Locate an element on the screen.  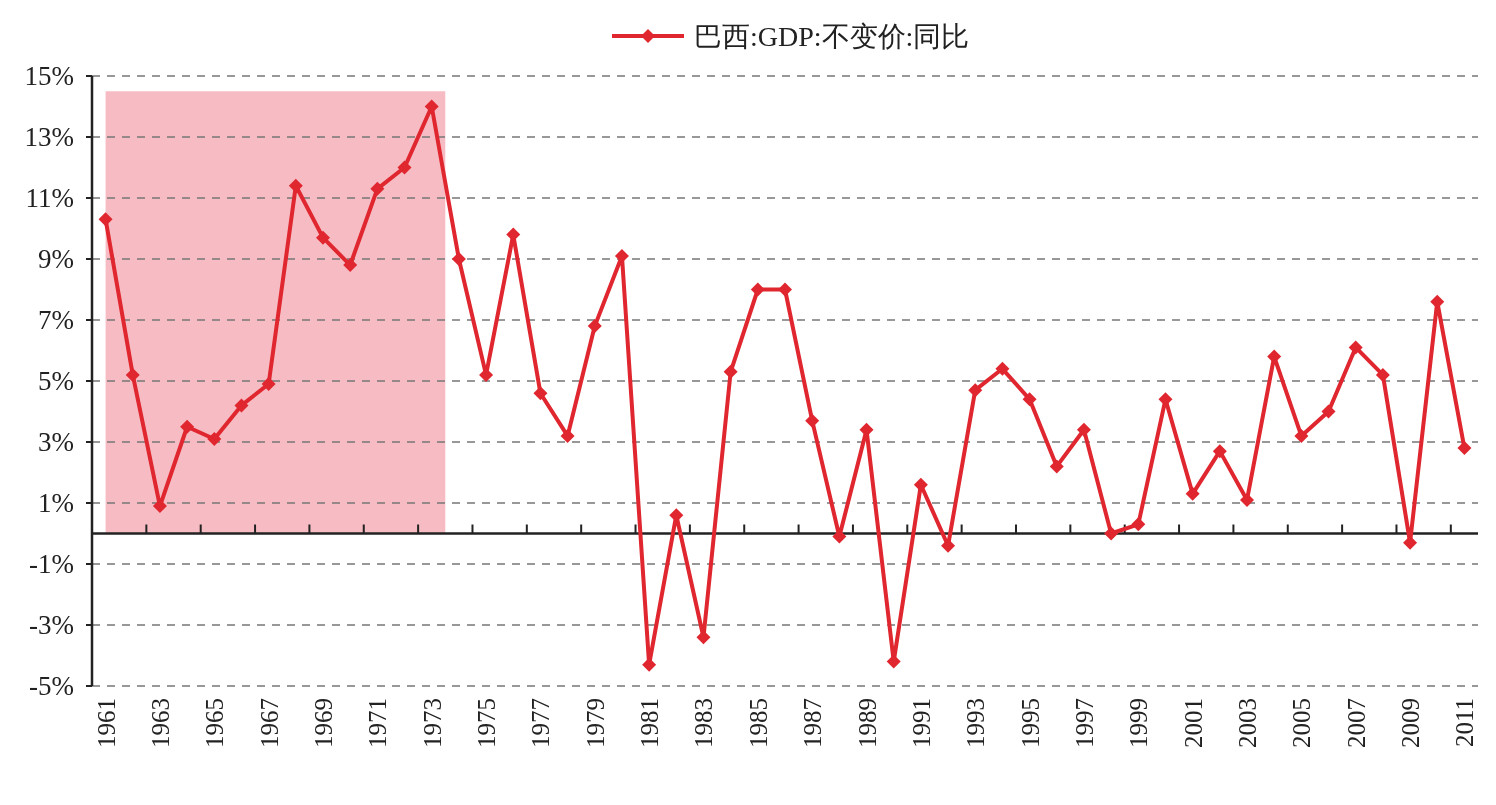
legend: 巴西:GDP:不变价:同比 is located at coordinates (791, 36).